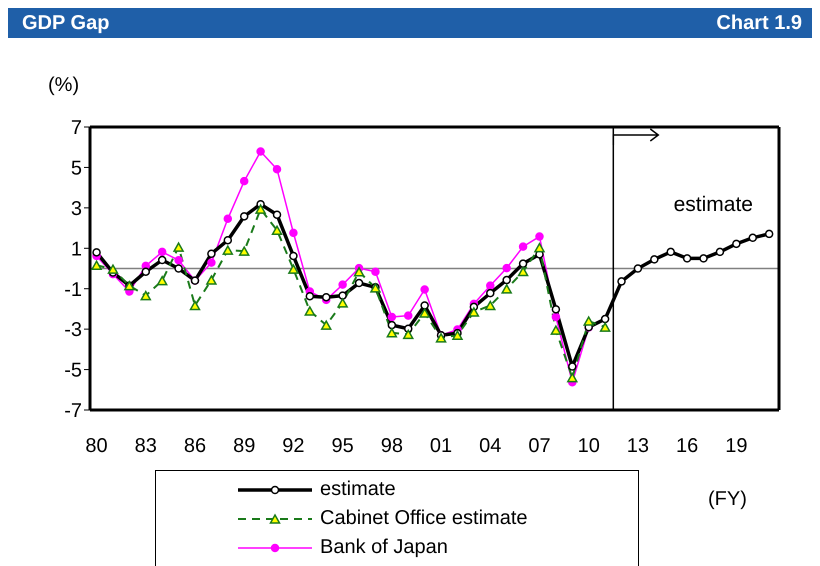 This screenshot has height=566, width=820. I want to click on x-tick-label: 01, so click(441, 446).